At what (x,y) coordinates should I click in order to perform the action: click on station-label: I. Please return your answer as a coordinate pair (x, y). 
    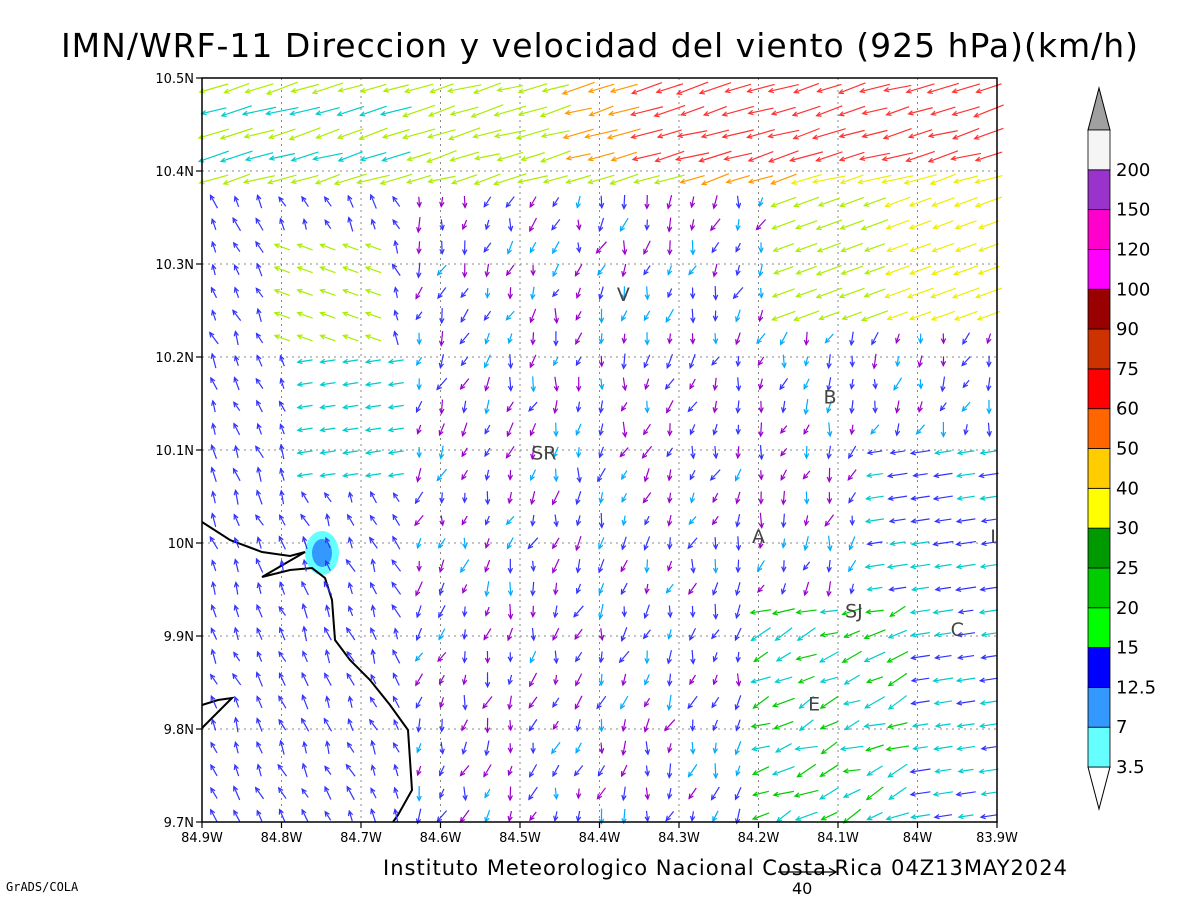
    Looking at the image, I should click on (993, 537).